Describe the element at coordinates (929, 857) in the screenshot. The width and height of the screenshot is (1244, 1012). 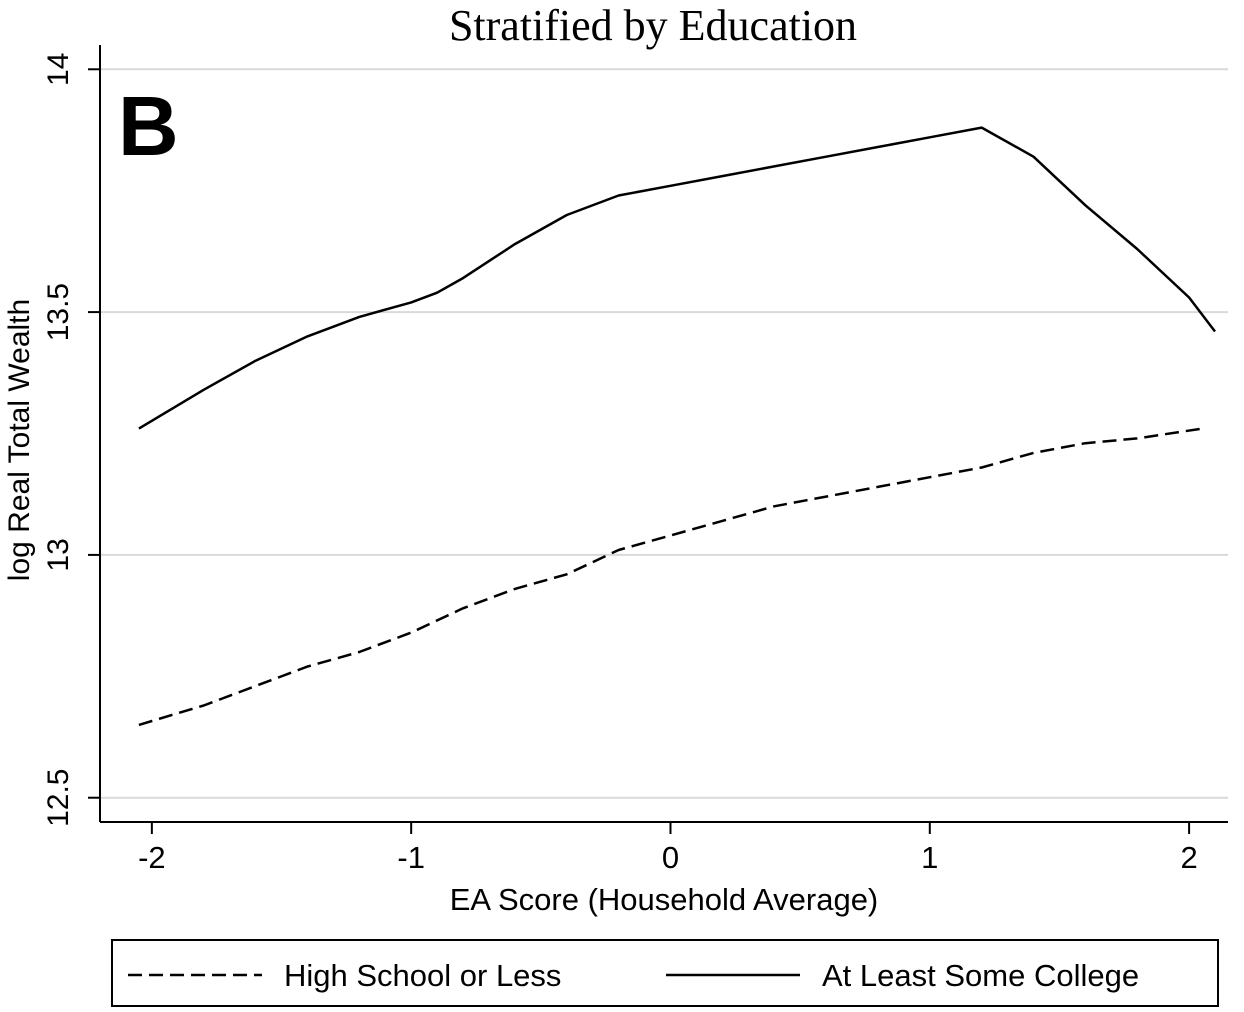
I see `x-tick-label-3: 1` at that location.